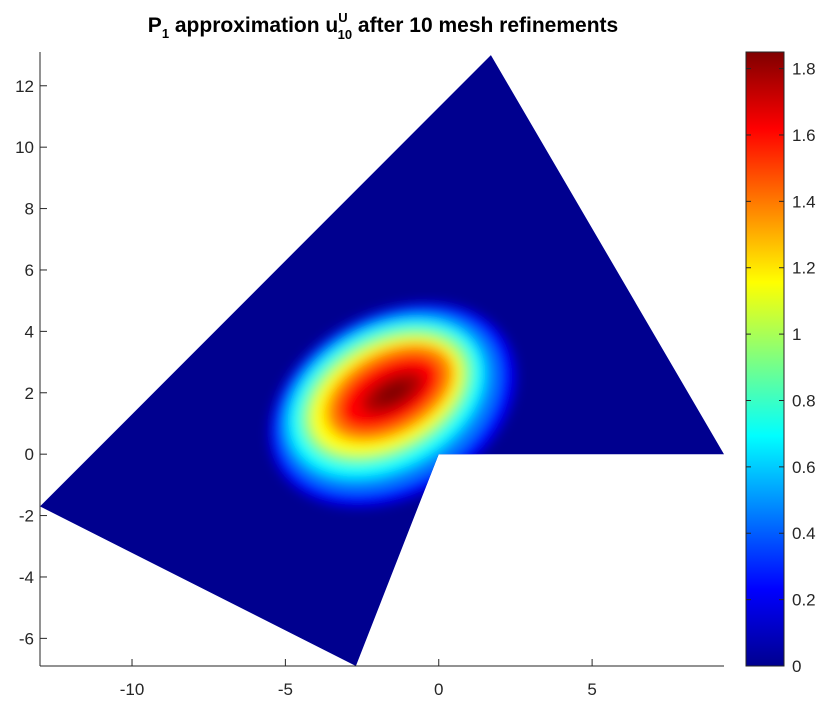  What do you see at coordinates (804, 467) in the screenshot?
I see `colorbar-tick-label: 0.6` at bounding box center [804, 467].